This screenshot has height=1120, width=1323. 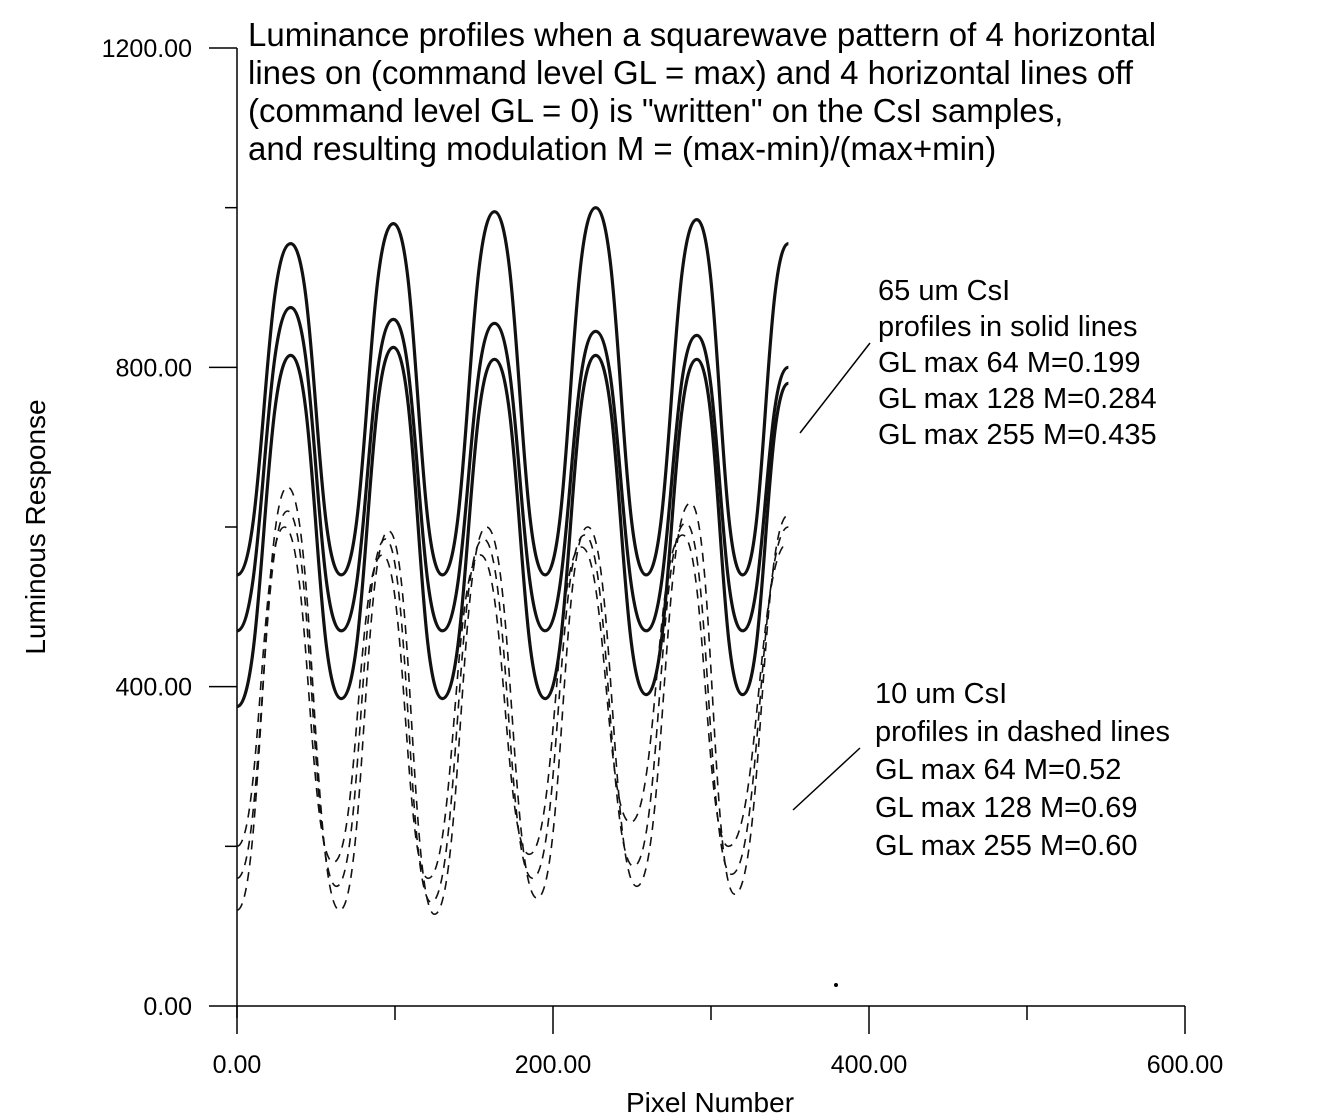 I want to click on annotation-line: GL max 128 M=0.284, so click(x=1017, y=399).